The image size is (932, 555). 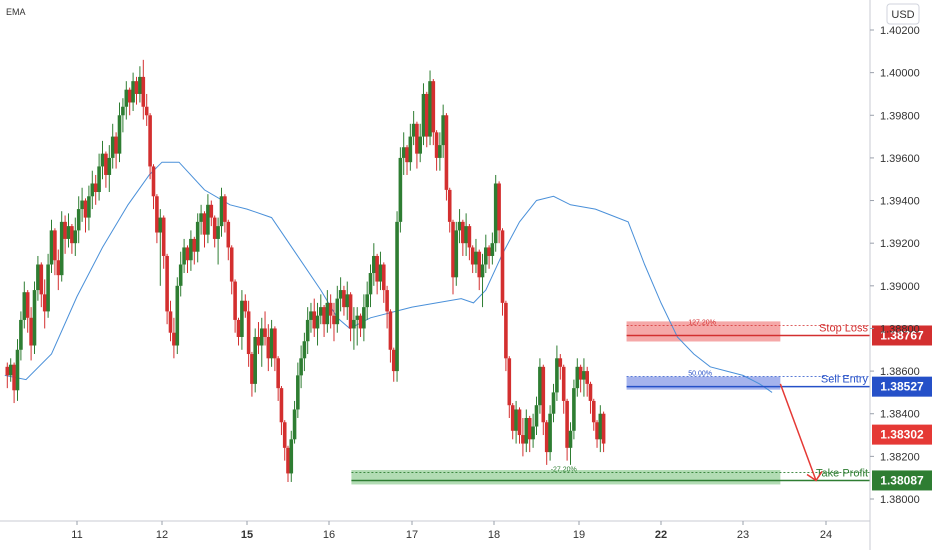 I want to click on y-tick-label: 1.39600, so click(x=900, y=159).